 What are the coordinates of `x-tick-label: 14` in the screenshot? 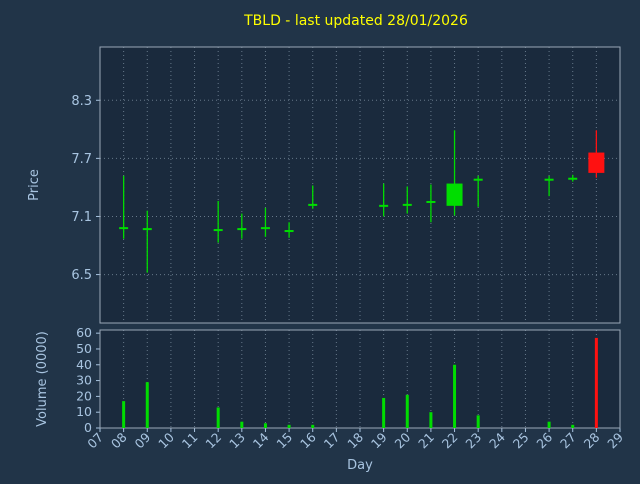 It's located at (261, 440).